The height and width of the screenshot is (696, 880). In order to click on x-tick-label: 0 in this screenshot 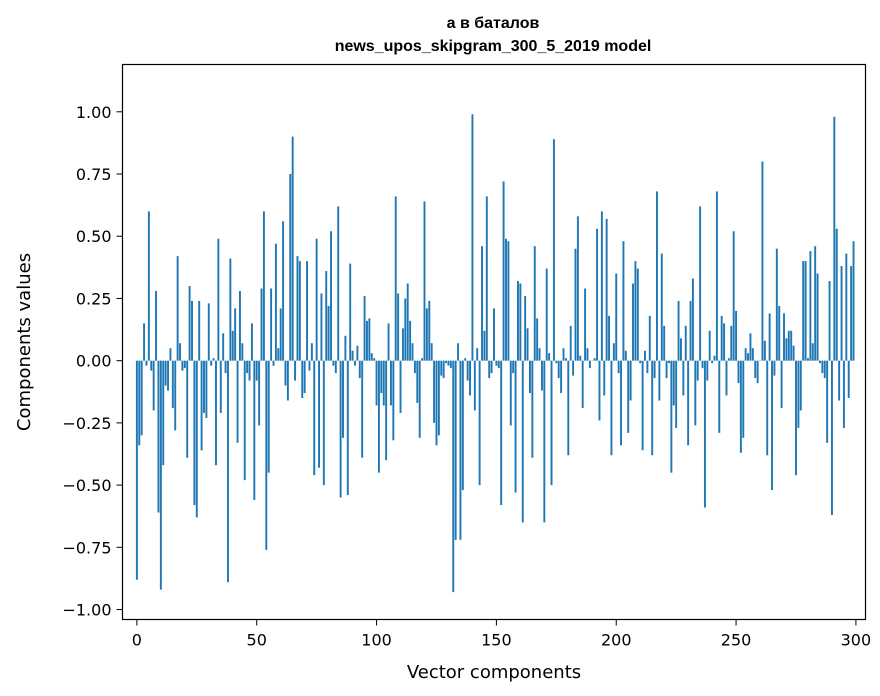, I will do `click(137, 640)`.